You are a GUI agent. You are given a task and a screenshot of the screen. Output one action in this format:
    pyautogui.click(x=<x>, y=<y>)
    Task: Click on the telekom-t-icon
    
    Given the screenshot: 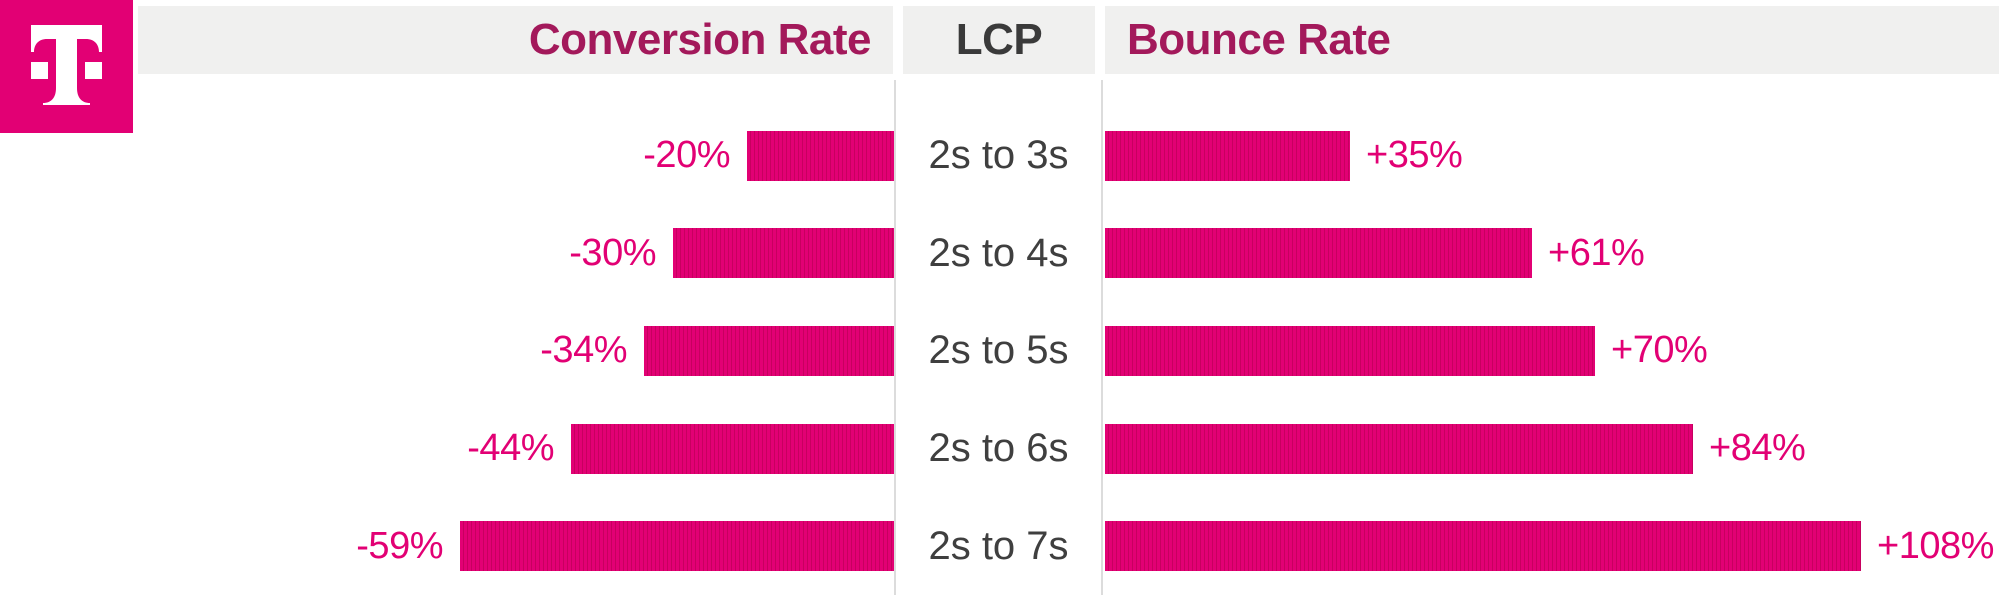 What is the action you would take?
    pyautogui.click(x=66, y=66)
    